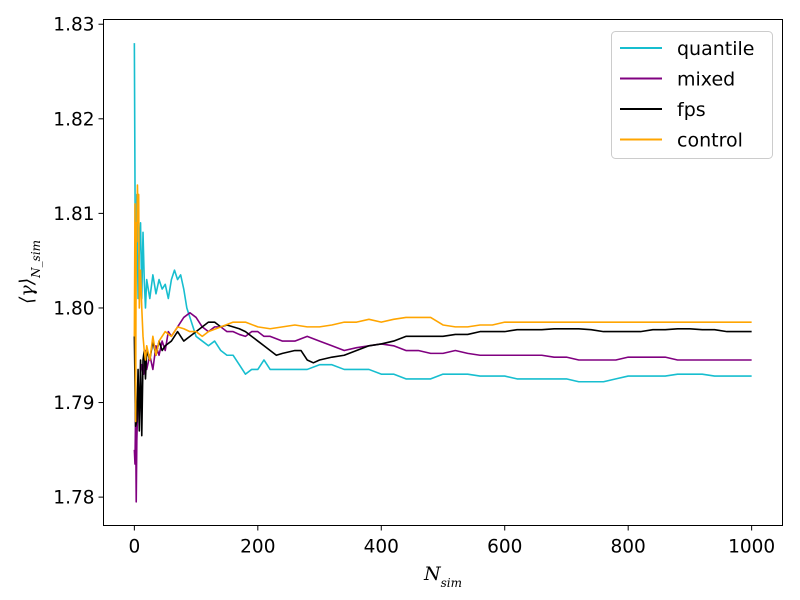 Image resolution: width=800 pixels, height=600 pixels. I want to click on y-axis-label: ⟨γ⟩N_sim, so click(29, 272).